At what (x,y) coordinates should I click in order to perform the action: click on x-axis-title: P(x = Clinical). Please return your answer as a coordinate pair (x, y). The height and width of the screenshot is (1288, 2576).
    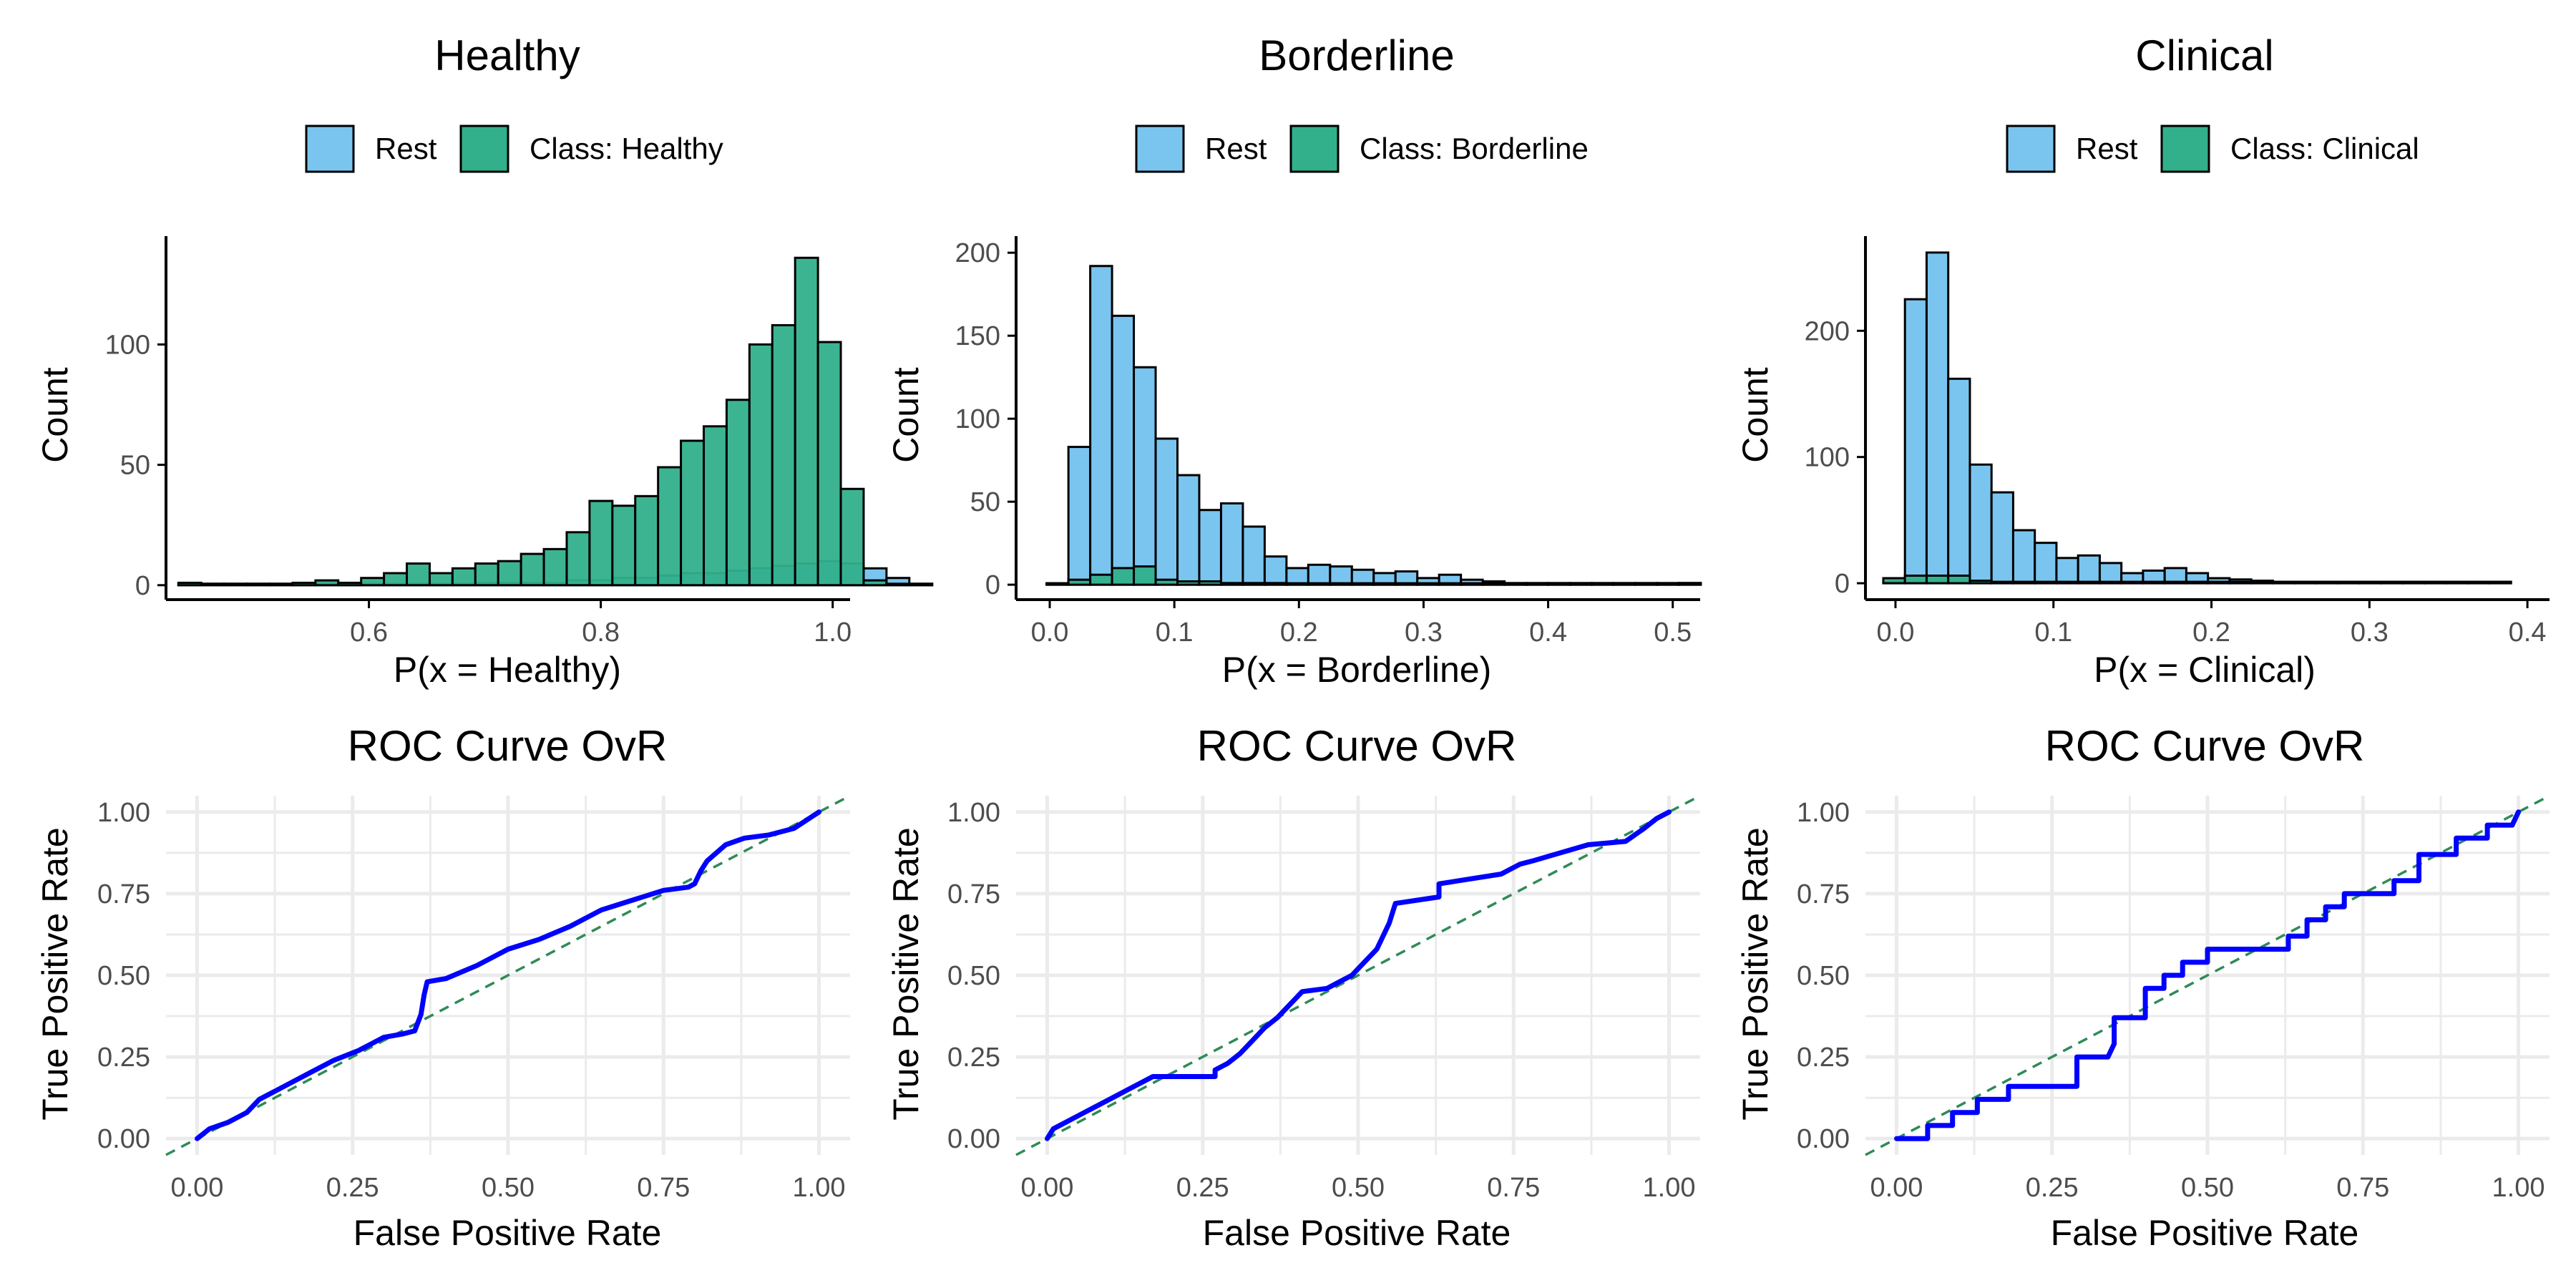
    Looking at the image, I should click on (2205, 670).